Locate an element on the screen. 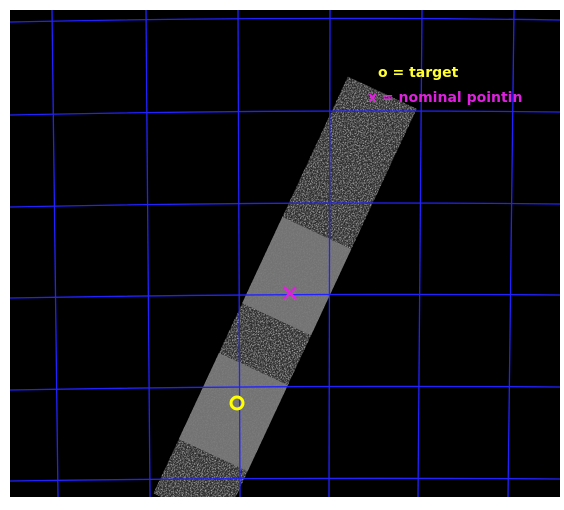  legend-nominal: x = nominal pointin is located at coordinates (445, 98).